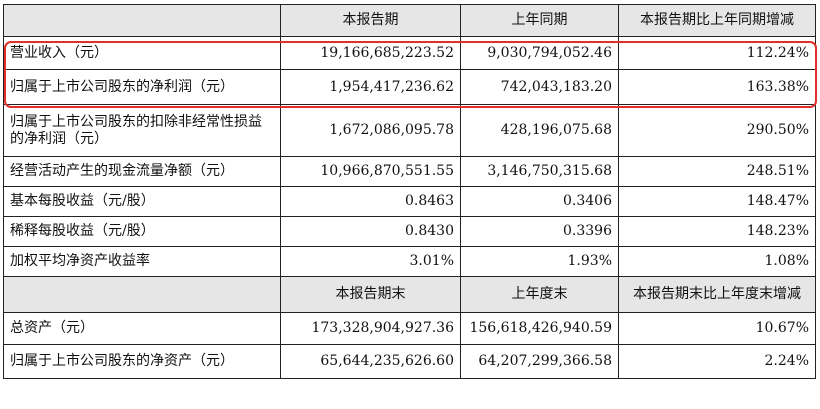  I want to click on row-current-value: 65,644,235,626.60, so click(370, 361).